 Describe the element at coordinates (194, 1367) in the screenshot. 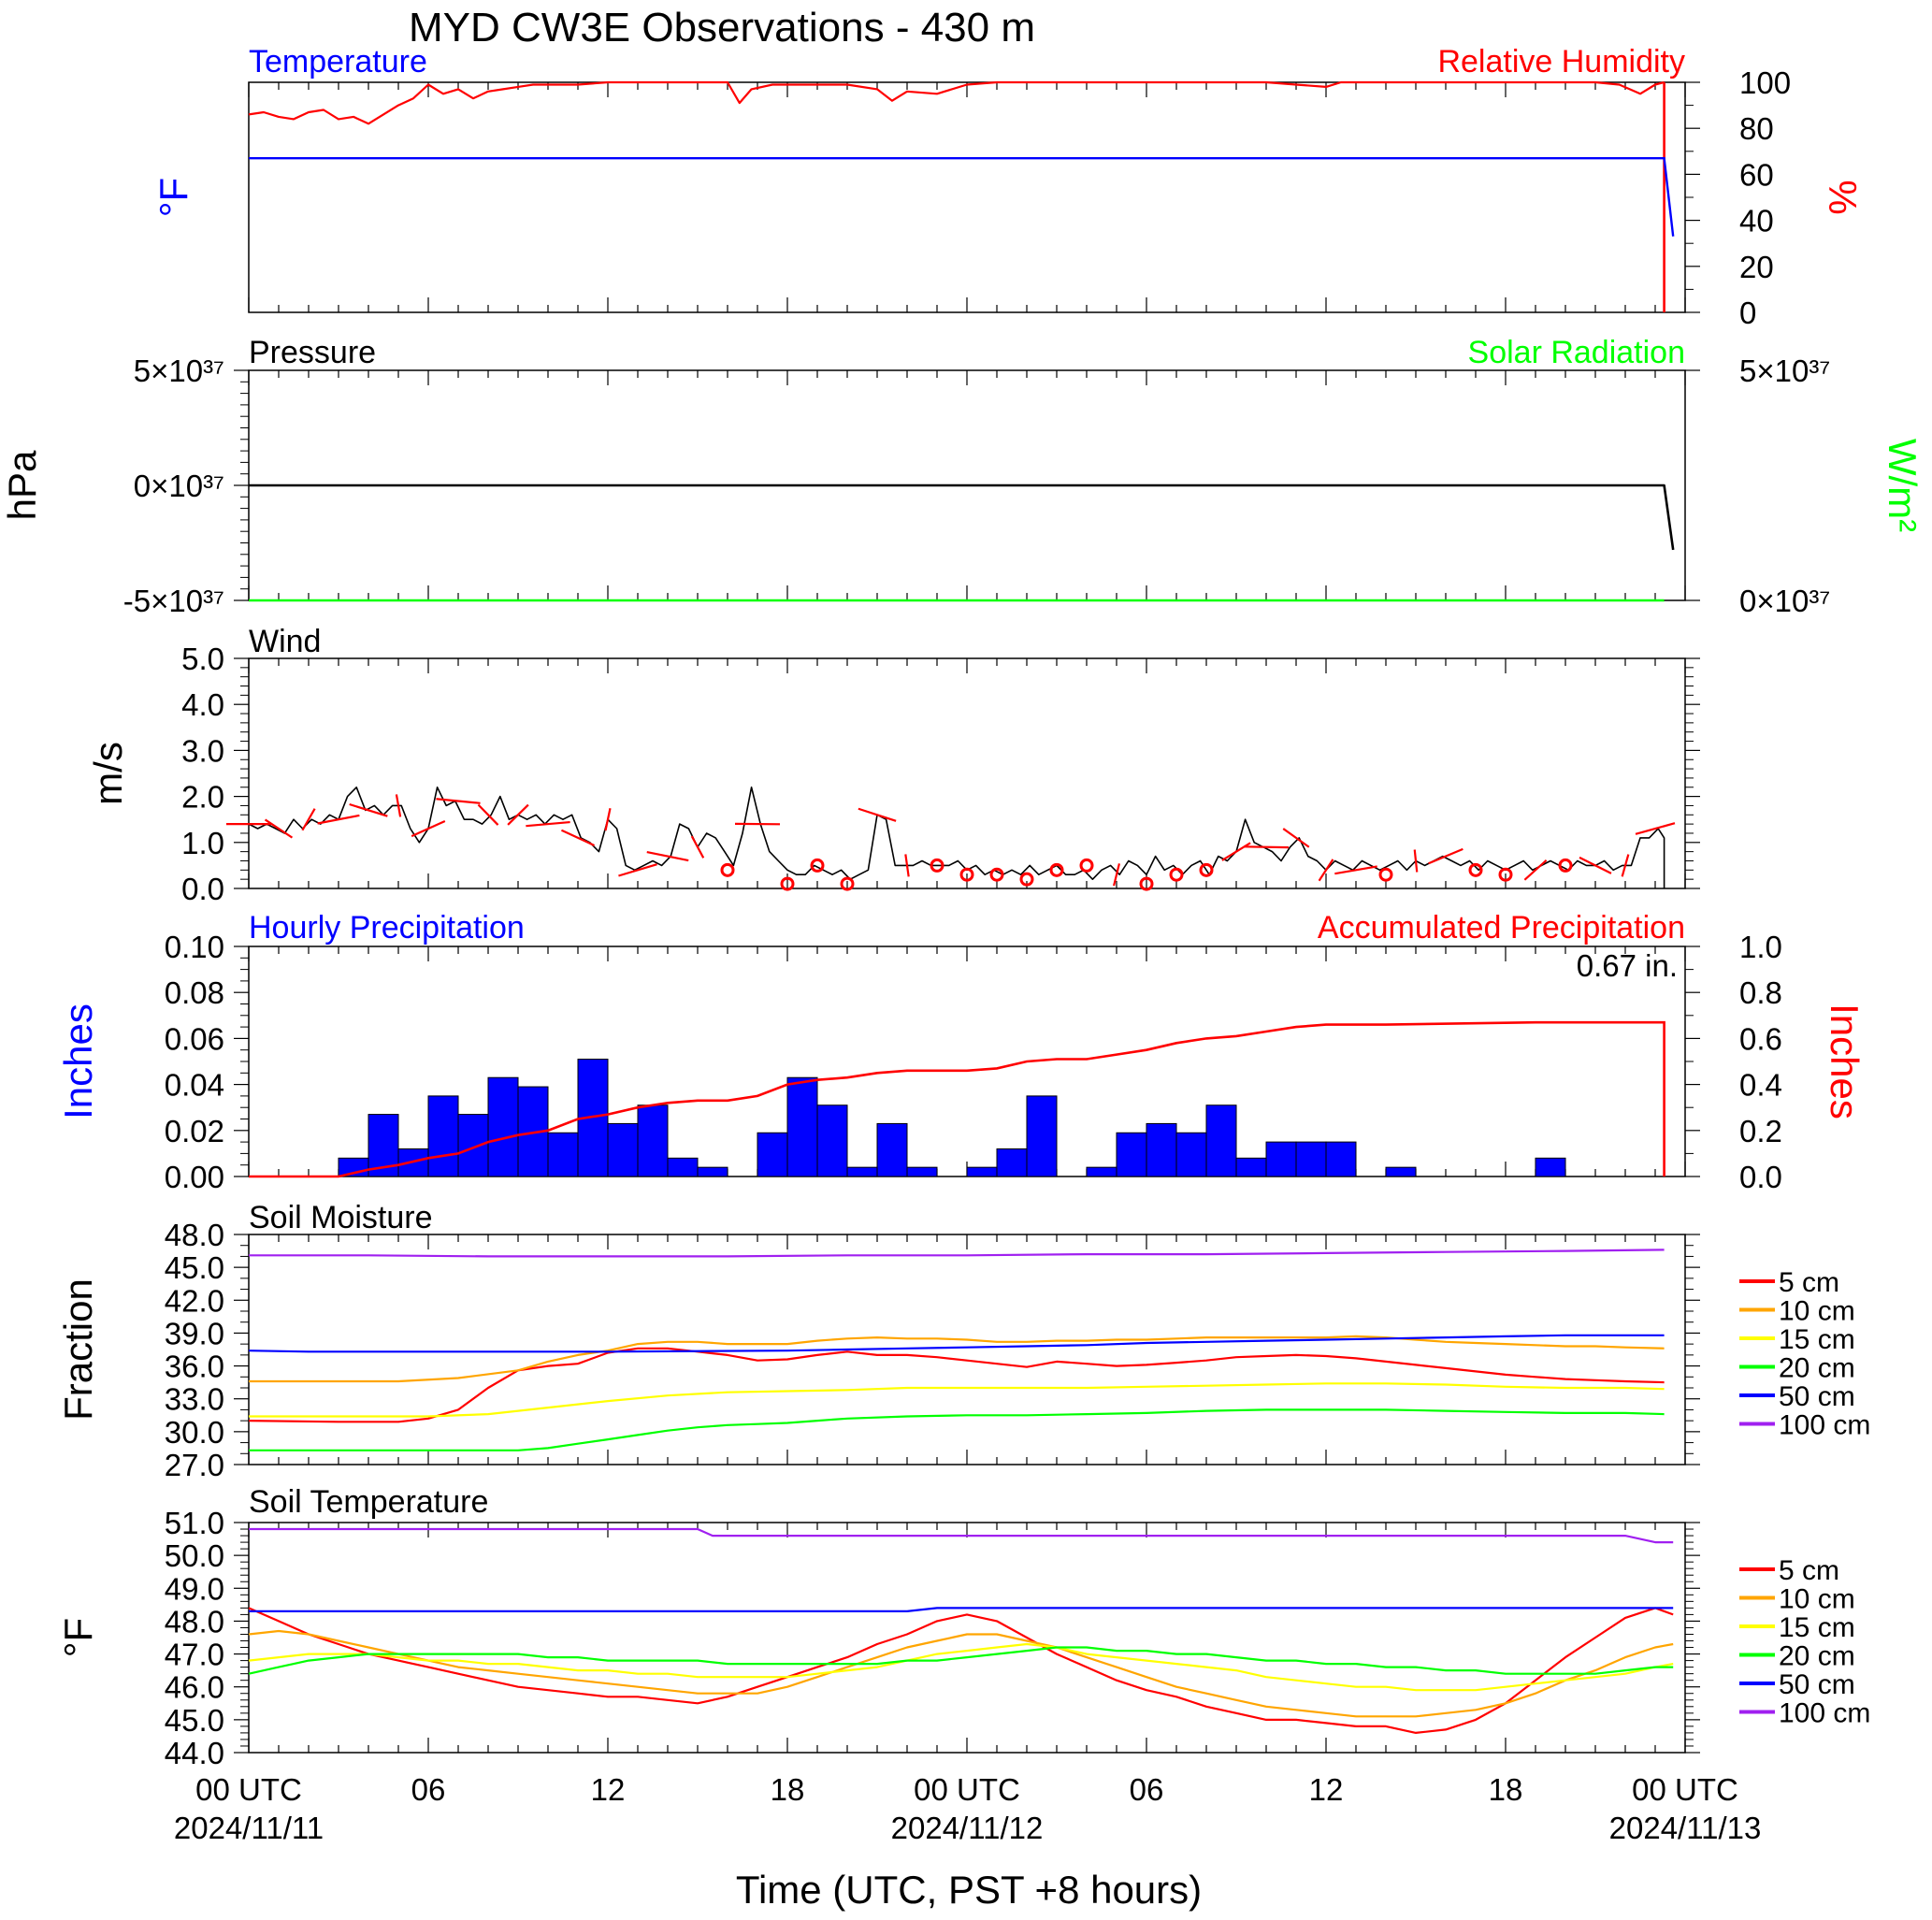

I see `soil-moisture-panel-ytick-label: 36.0` at that location.